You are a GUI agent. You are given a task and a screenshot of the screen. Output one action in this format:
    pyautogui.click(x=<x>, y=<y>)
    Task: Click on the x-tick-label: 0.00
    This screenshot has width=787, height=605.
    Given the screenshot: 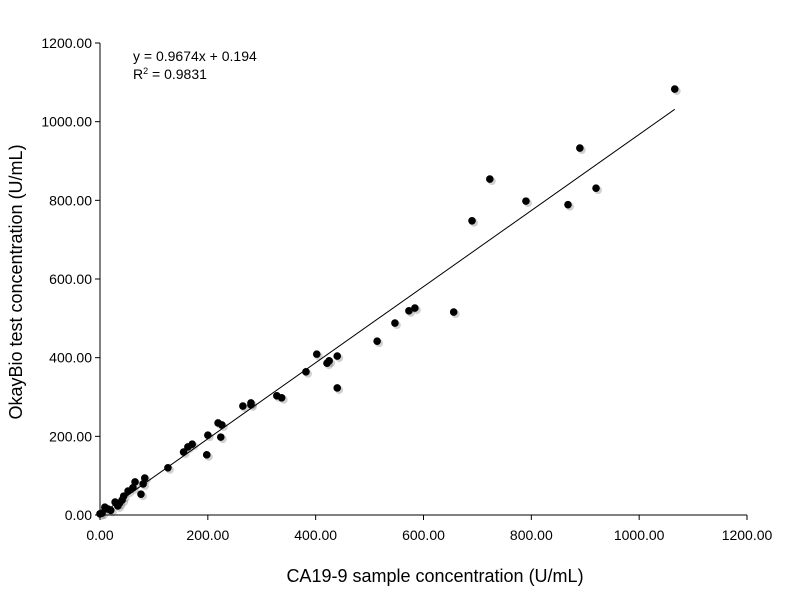 What is the action you would take?
    pyautogui.click(x=99, y=535)
    